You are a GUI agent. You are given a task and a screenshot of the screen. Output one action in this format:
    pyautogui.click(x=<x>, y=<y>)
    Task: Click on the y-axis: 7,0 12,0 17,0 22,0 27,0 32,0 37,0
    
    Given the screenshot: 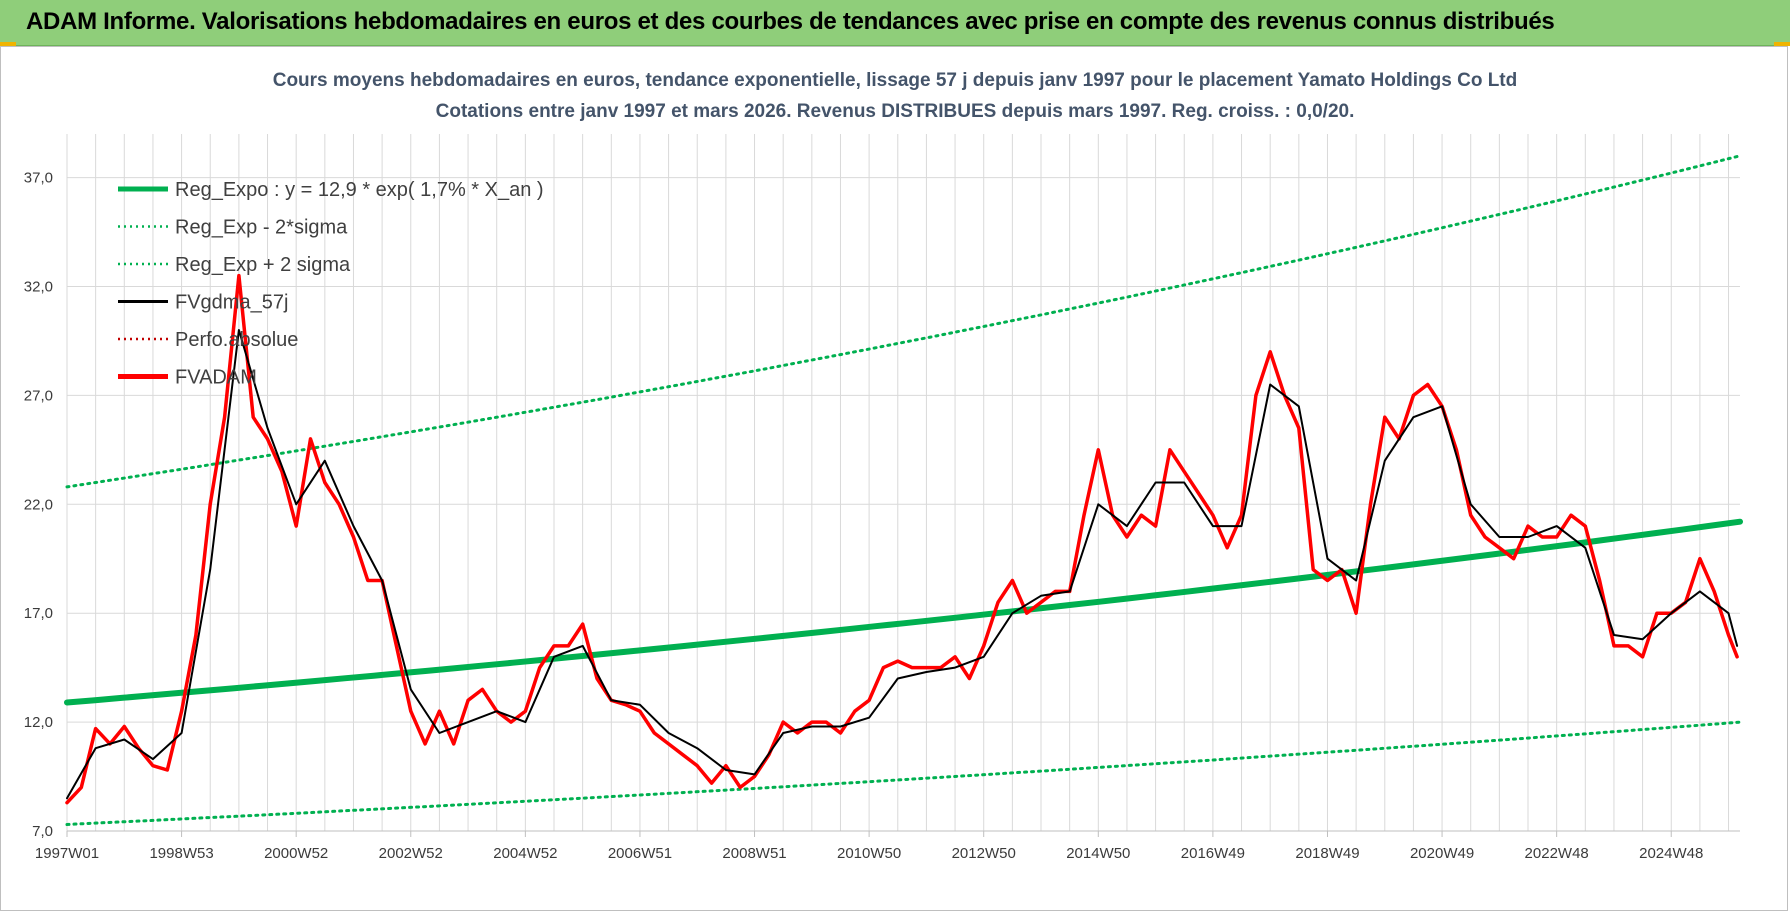 What is the action you would take?
    pyautogui.click(x=38, y=505)
    